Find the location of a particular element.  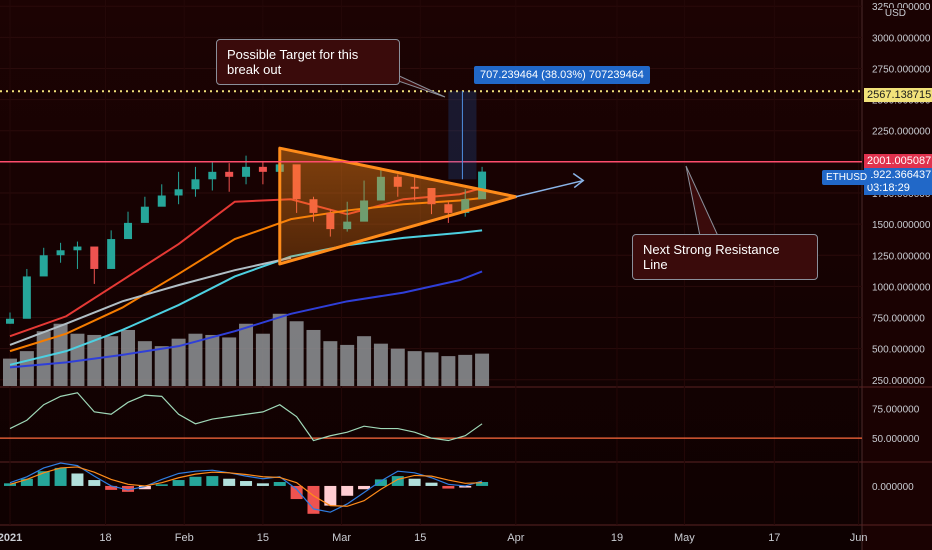

histogram-pane is located at coordinates (246, 488).